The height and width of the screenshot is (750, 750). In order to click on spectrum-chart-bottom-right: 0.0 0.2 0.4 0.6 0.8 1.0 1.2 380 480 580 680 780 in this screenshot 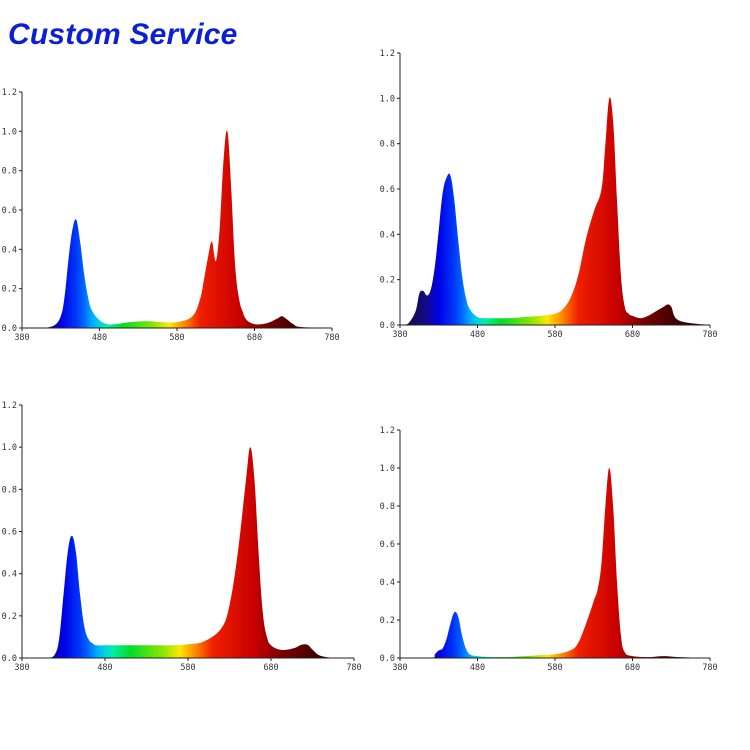, I will do `click(549, 549)`.